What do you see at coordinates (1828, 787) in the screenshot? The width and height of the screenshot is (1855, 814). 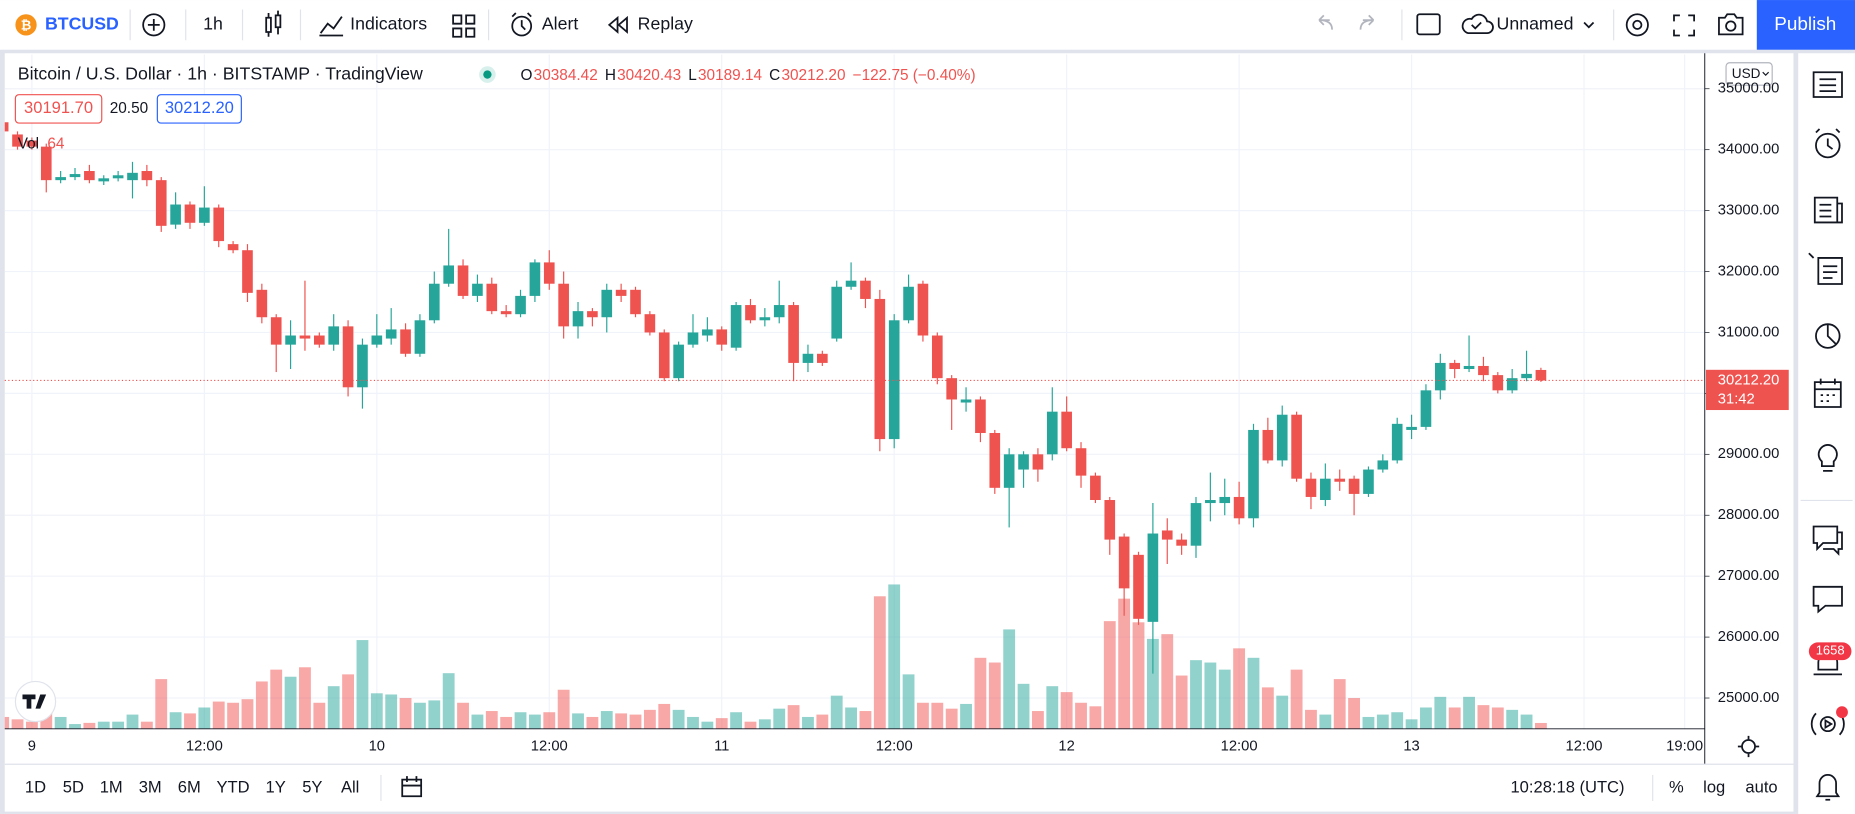 I see `notifications-icon` at bounding box center [1828, 787].